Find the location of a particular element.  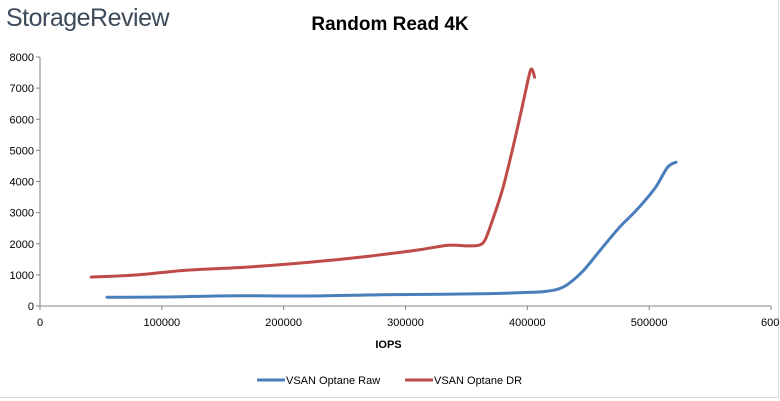

y-tick-label: 5000 is located at coordinates (22, 151).